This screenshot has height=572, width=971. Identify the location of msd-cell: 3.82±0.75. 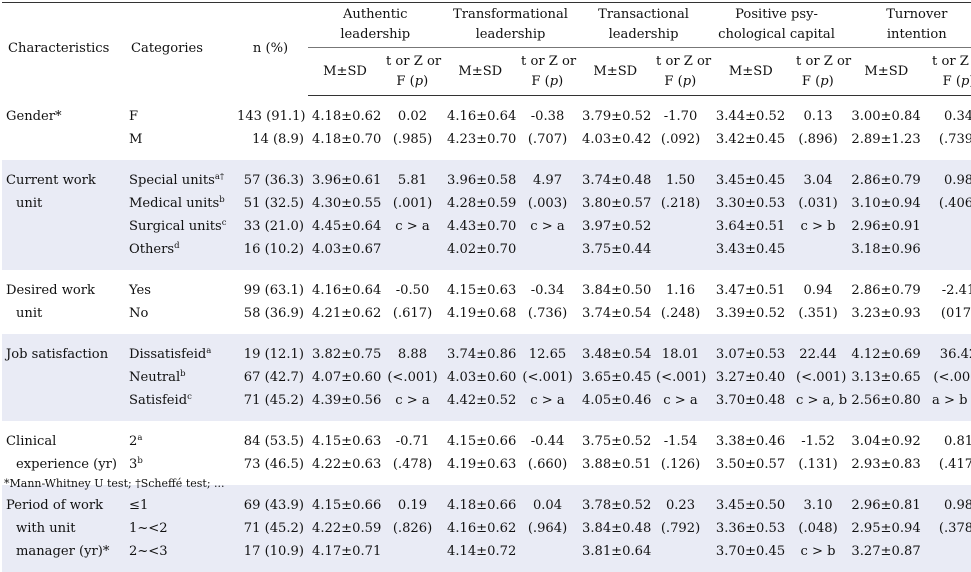
(345, 354).